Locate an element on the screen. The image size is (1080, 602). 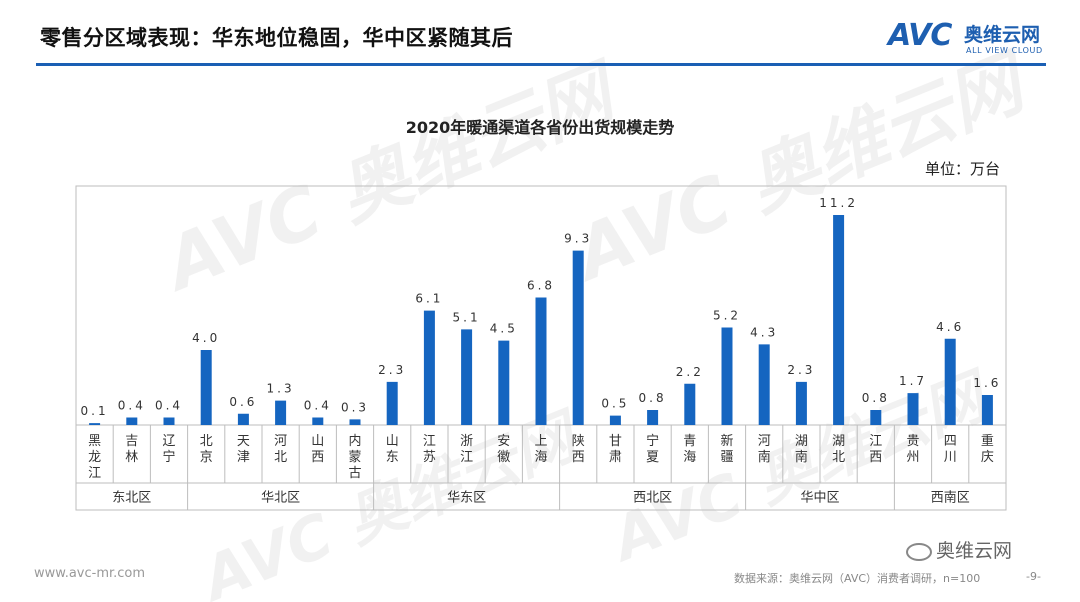
category-label: 天津 is located at coordinates (243, 449).